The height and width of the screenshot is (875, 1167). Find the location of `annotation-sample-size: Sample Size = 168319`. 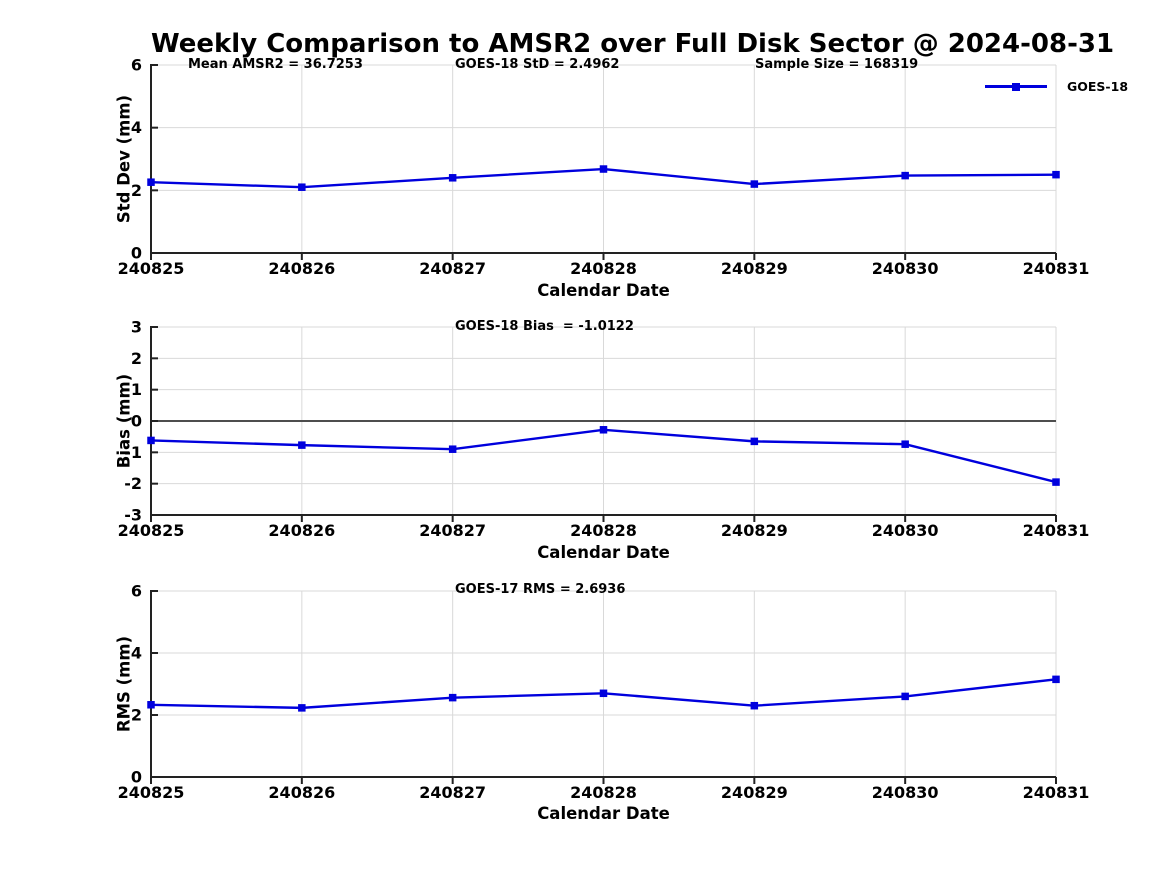

annotation-sample-size: Sample Size = 168319 is located at coordinates (837, 64).